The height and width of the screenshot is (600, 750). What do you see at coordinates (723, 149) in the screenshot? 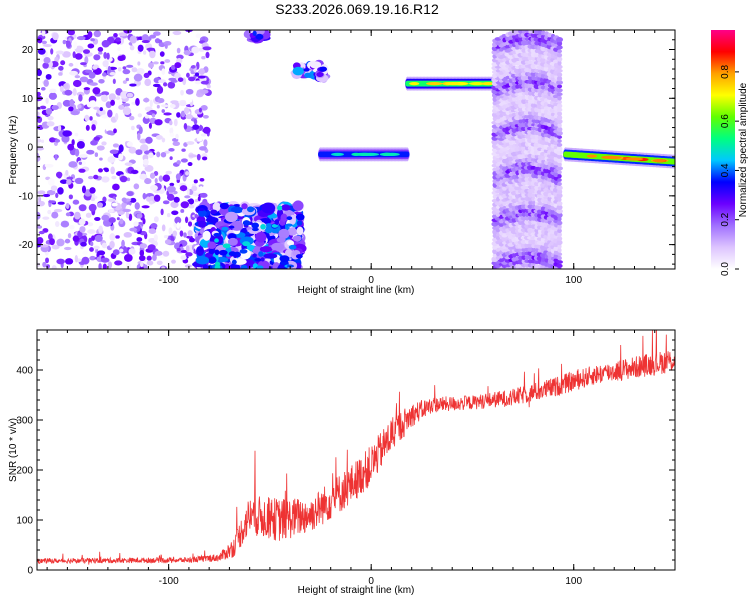
I see `colorbar-gradient` at bounding box center [723, 149].